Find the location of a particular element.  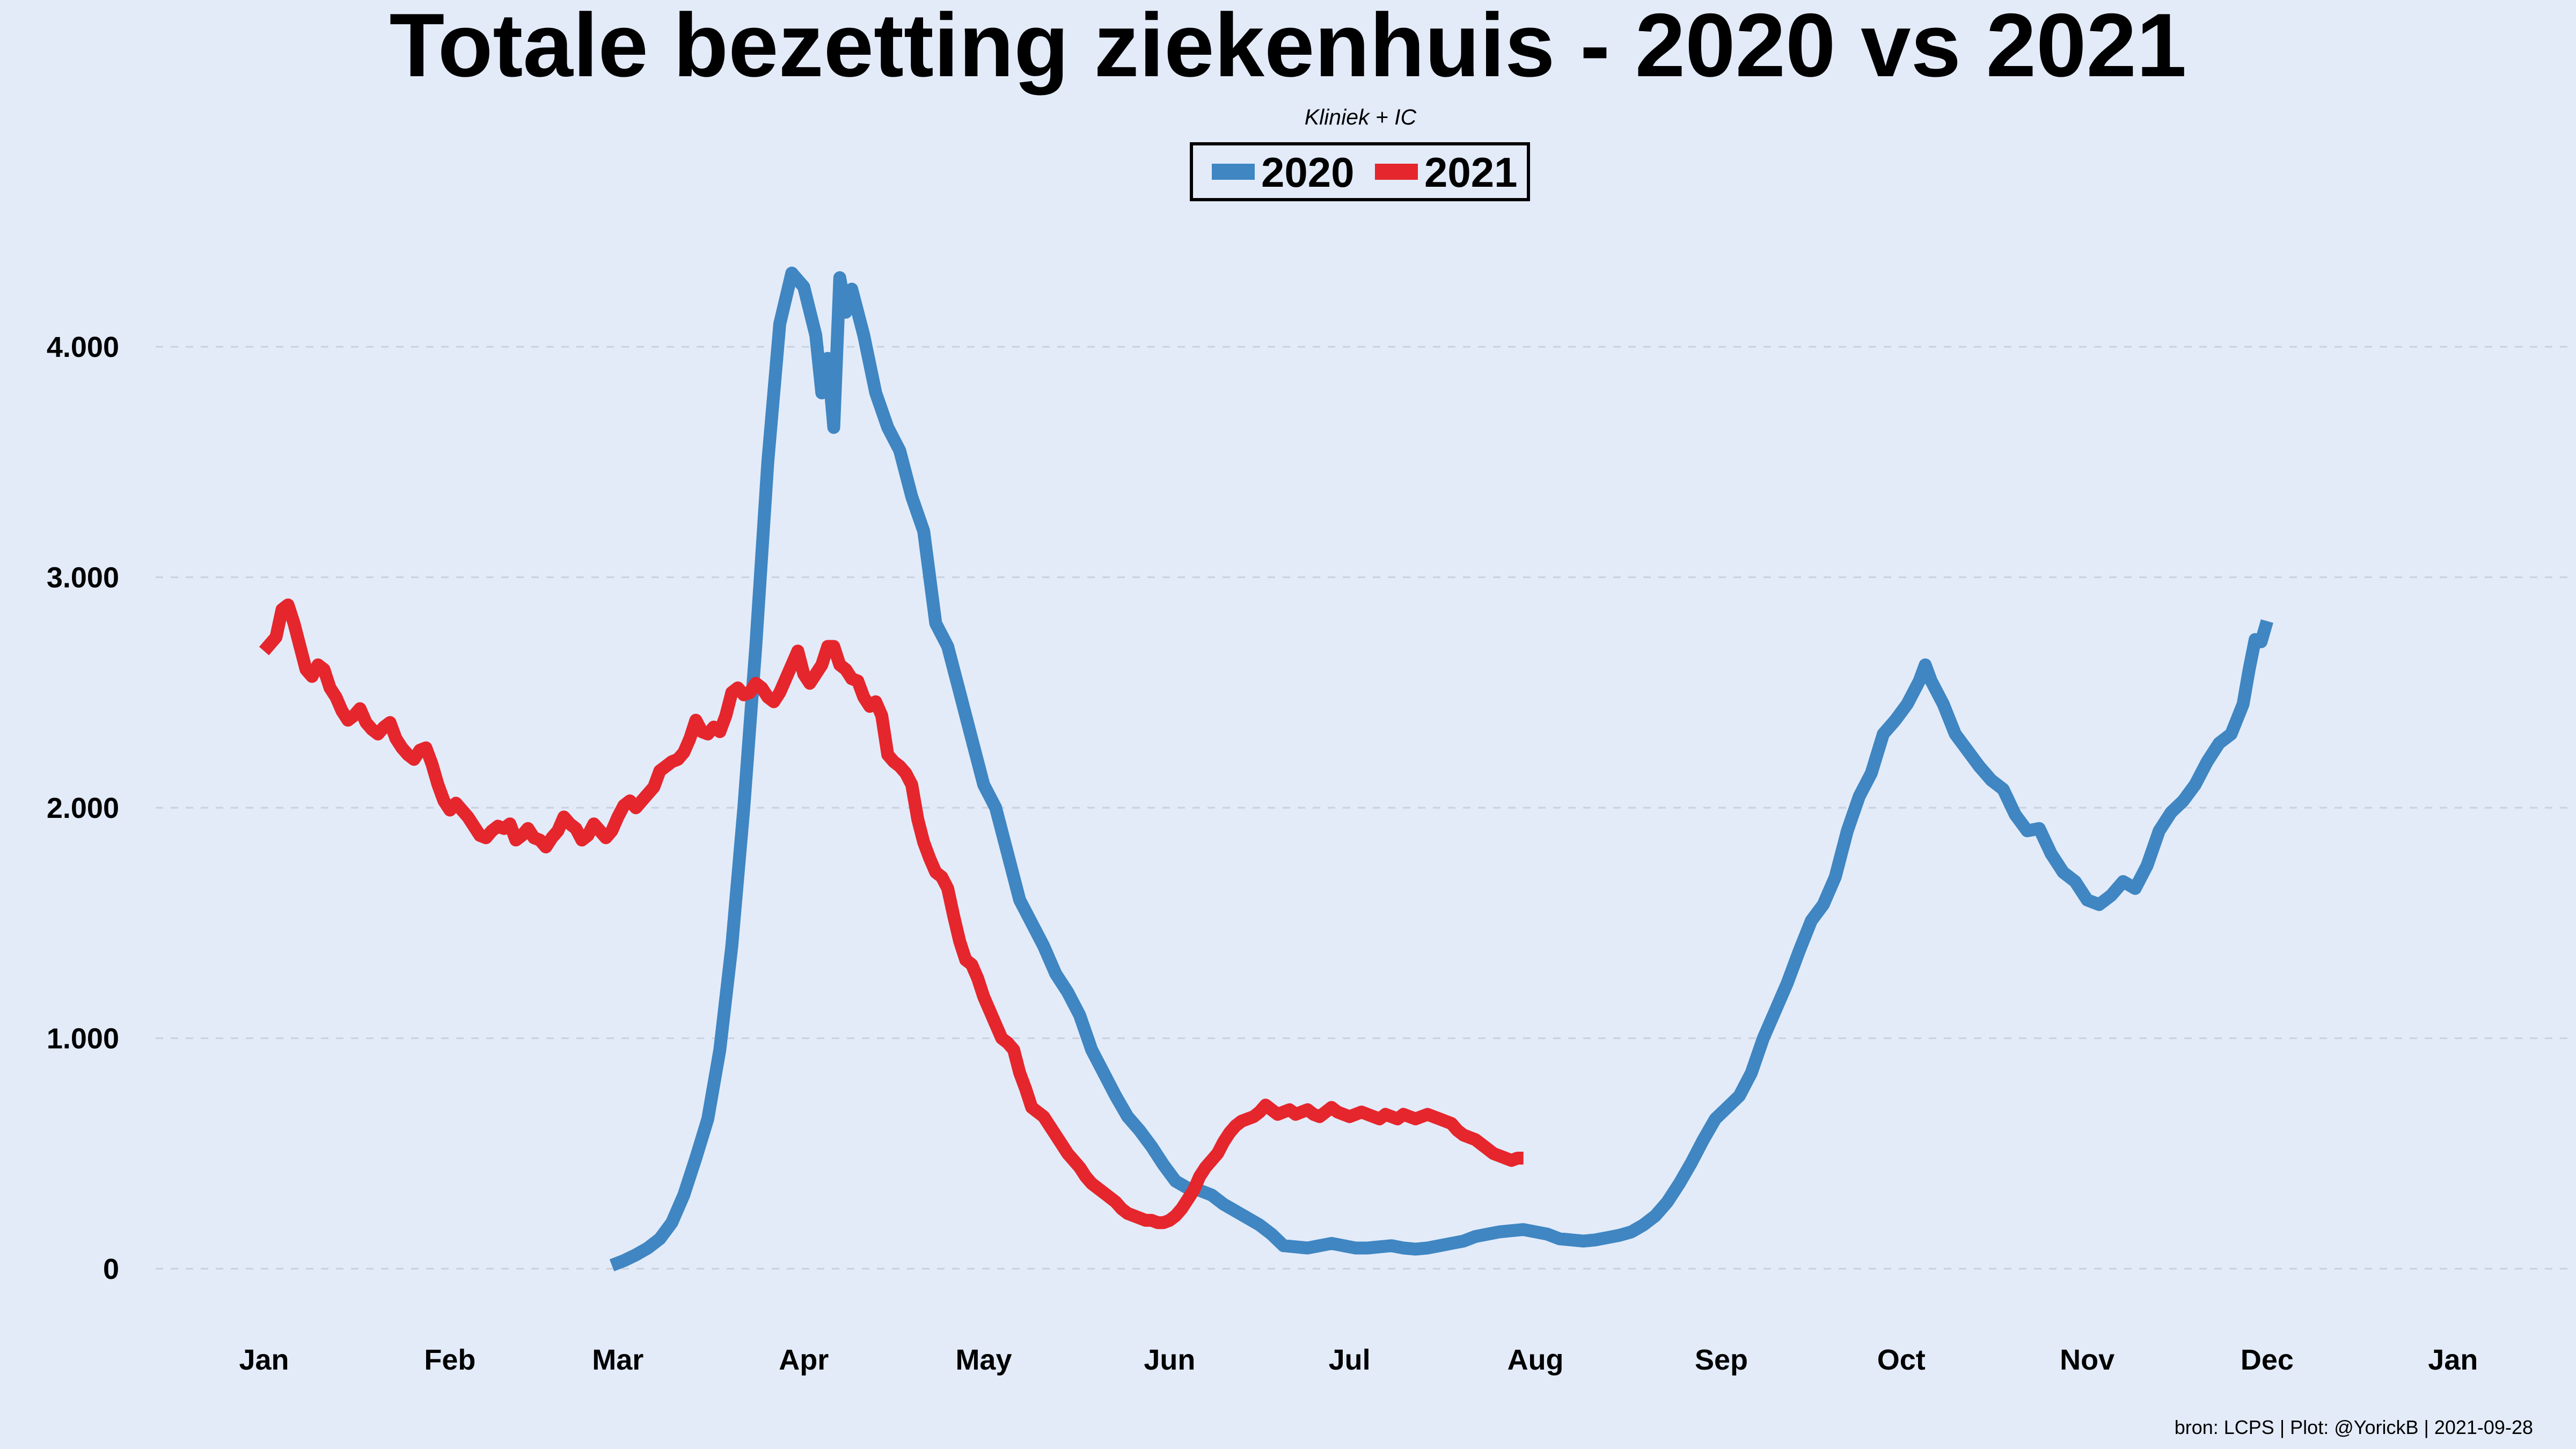

x-tick-label: Jul is located at coordinates (1350, 1360).